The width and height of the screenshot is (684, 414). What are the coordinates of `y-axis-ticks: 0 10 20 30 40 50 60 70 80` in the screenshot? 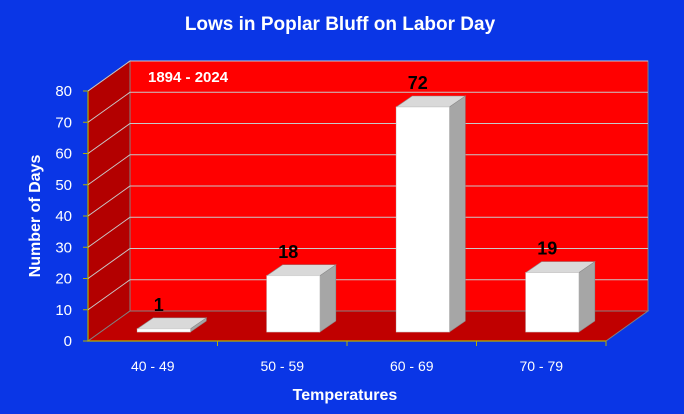 It's located at (71, 216).